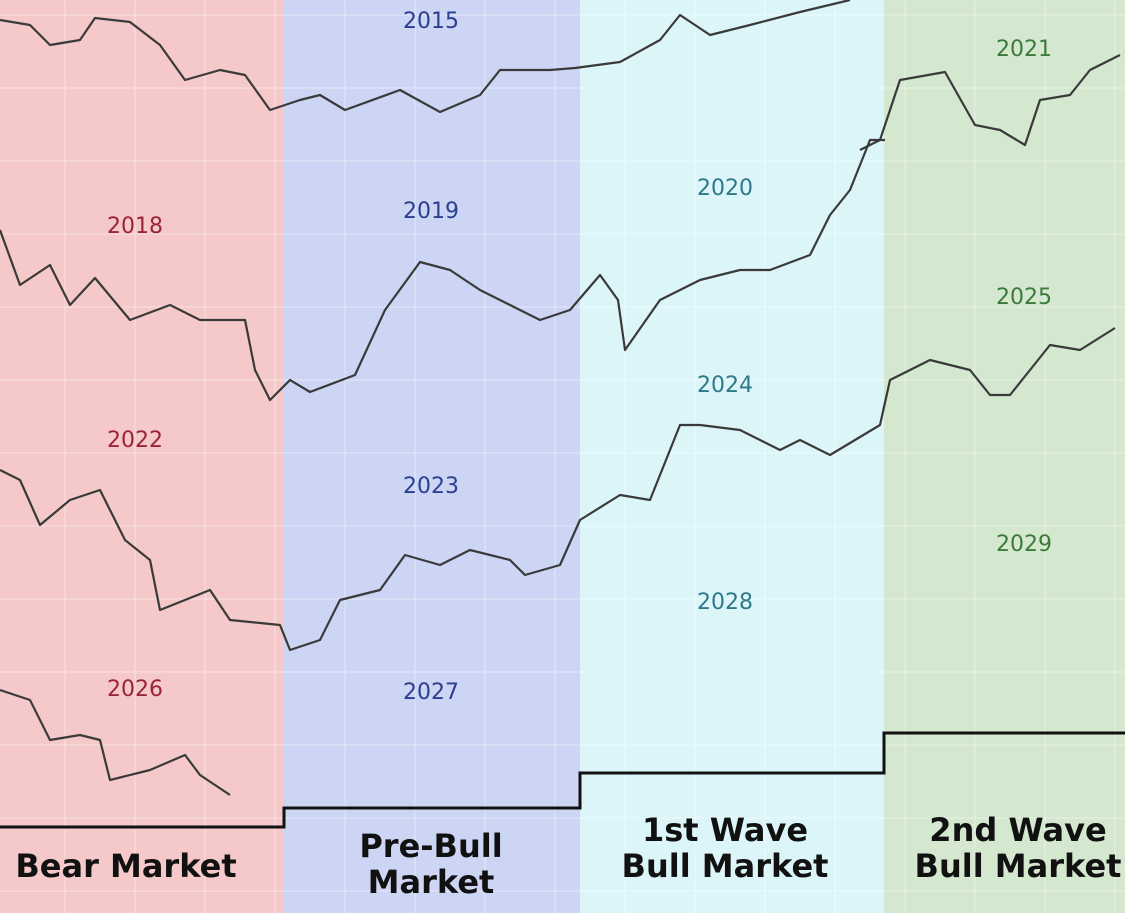  I want to click on year-label: 2015, so click(431, 21).